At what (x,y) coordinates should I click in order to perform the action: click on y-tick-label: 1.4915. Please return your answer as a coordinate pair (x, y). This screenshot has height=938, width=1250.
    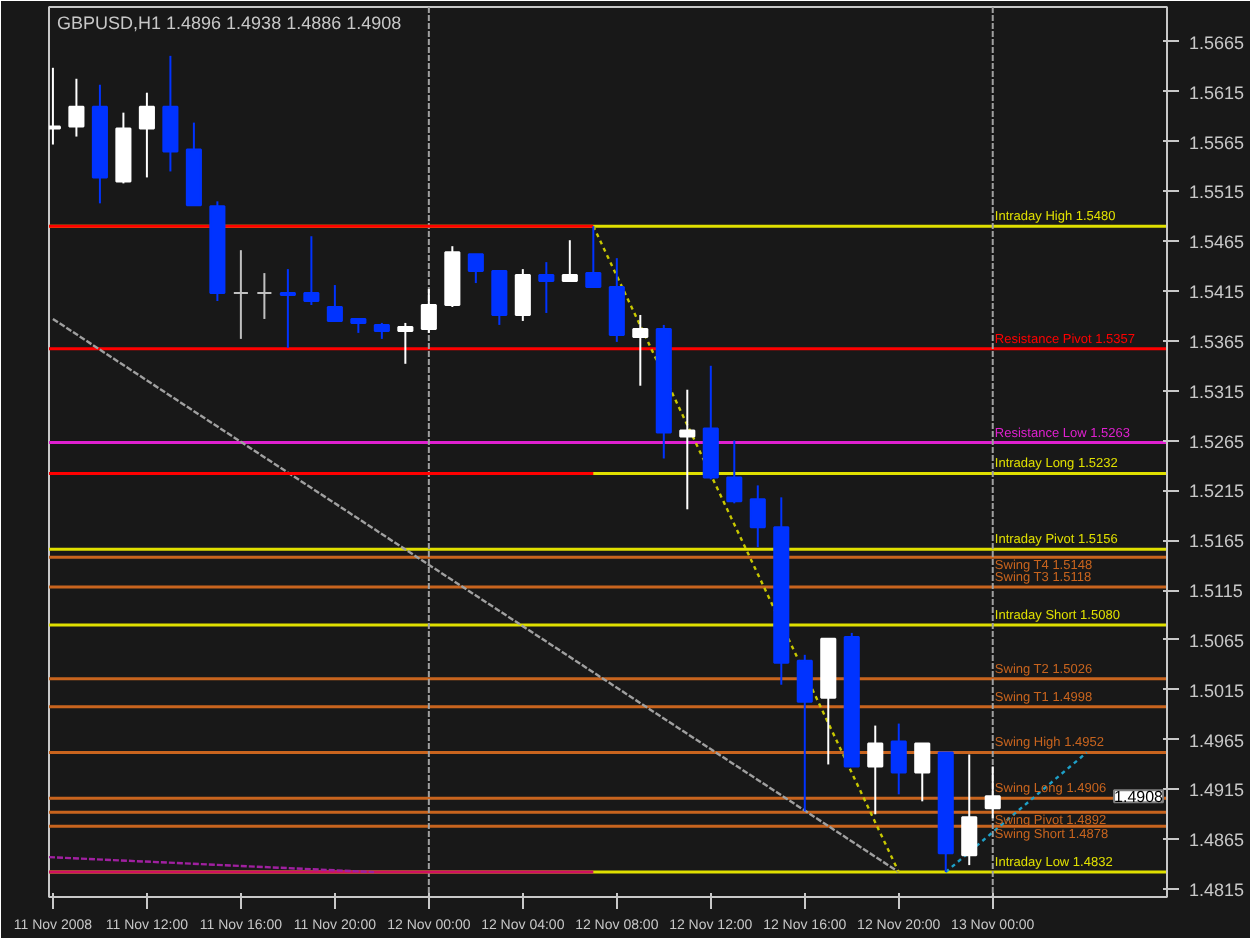
    Looking at the image, I should click on (1217, 790).